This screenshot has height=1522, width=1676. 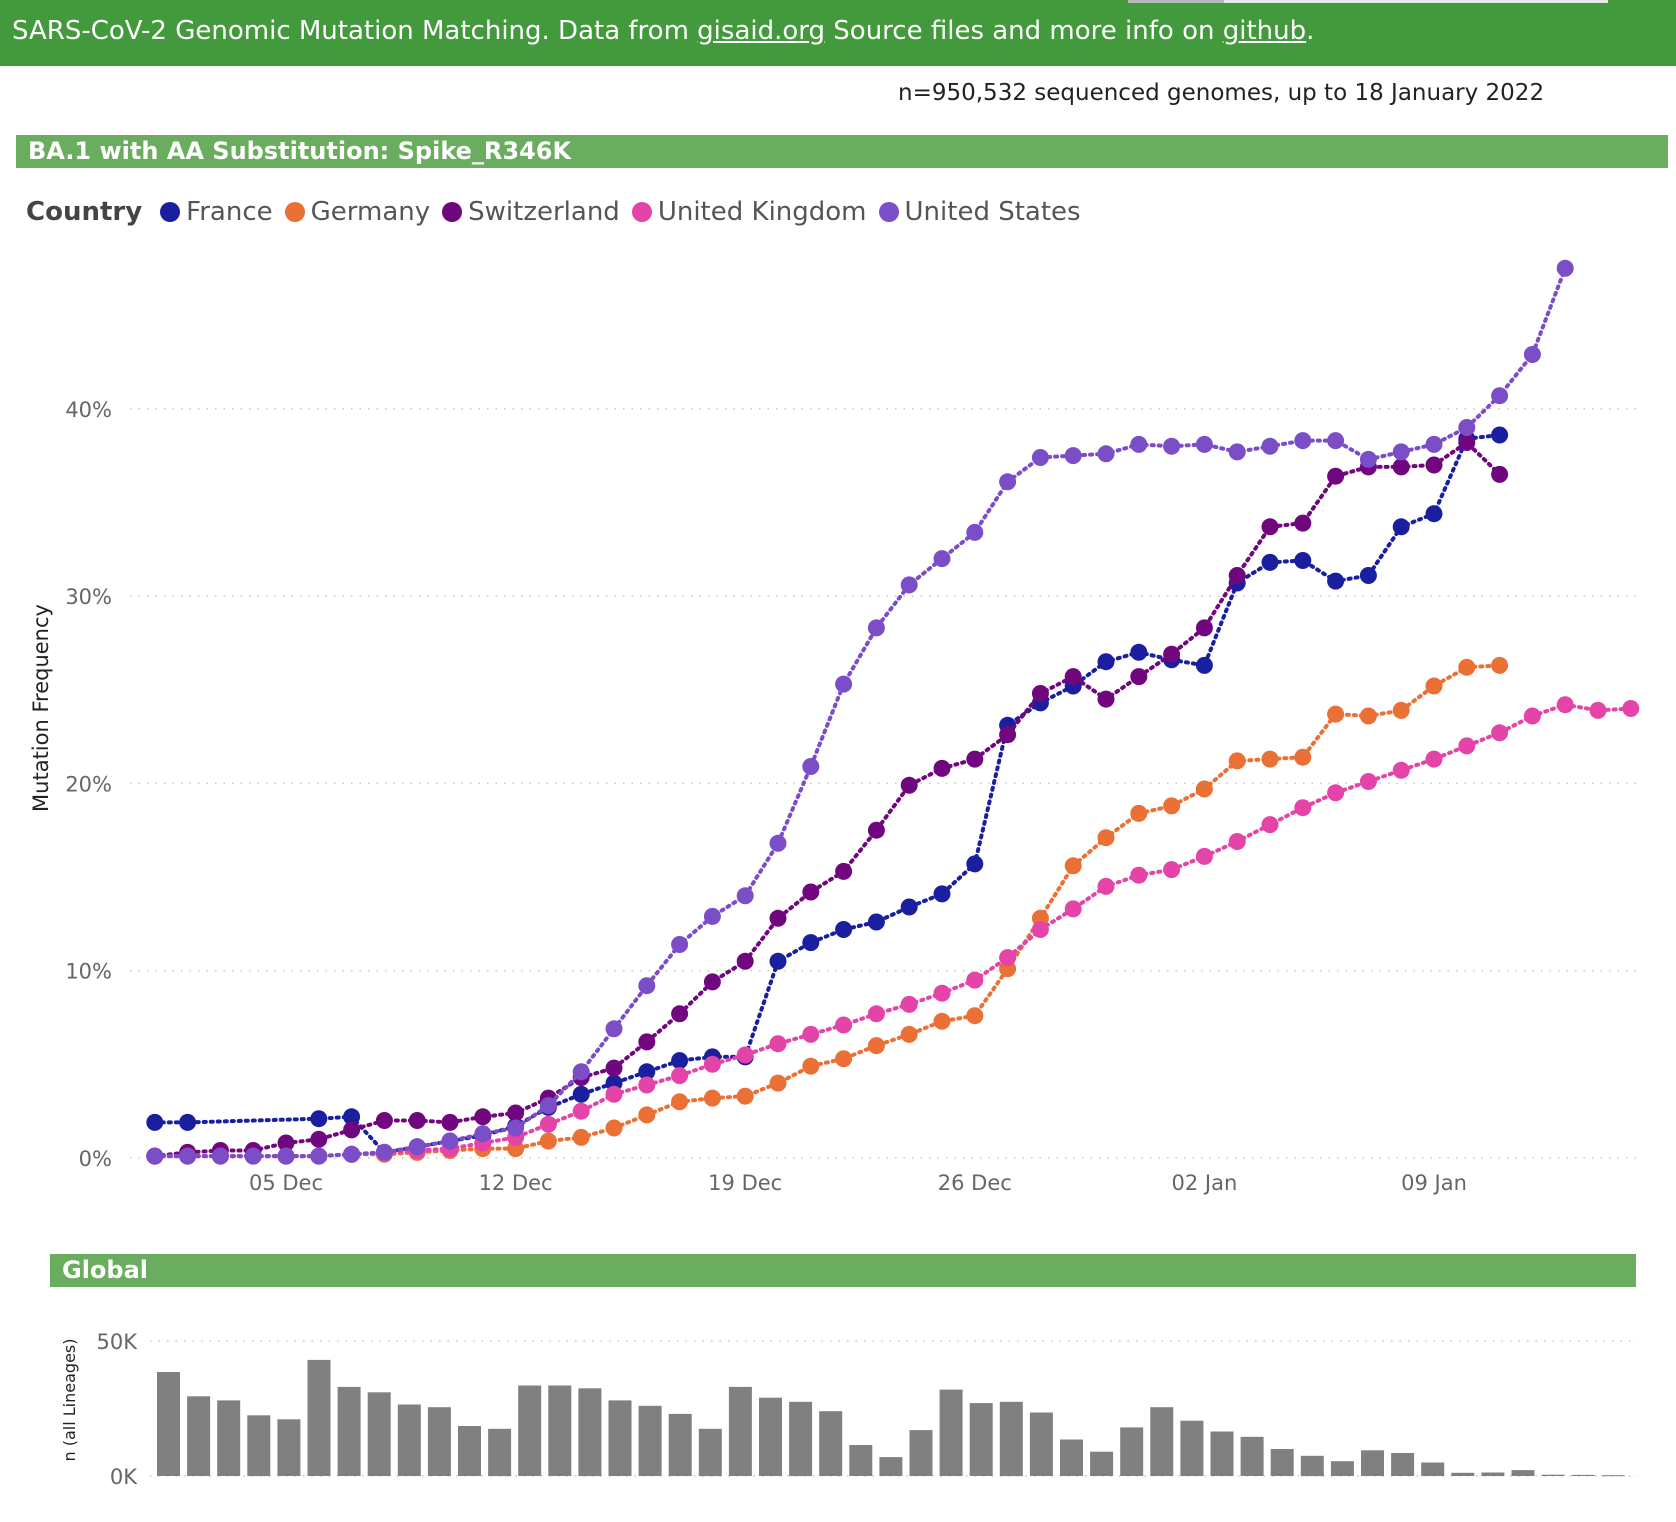 I want to click on legend-item-united-states: United States, so click(x=979, y=212).